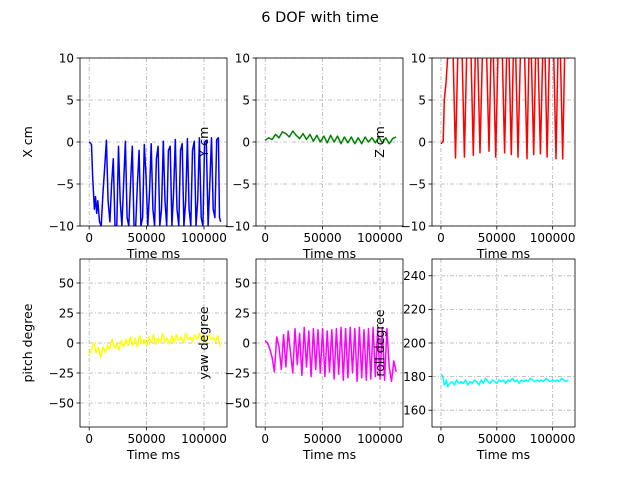 Image resolution: width=640 pixels, height=480 pixels. Describe the element at coordinates (27, 342) in the screenshot. I see `y-axis-label: pitch degree` at that location.